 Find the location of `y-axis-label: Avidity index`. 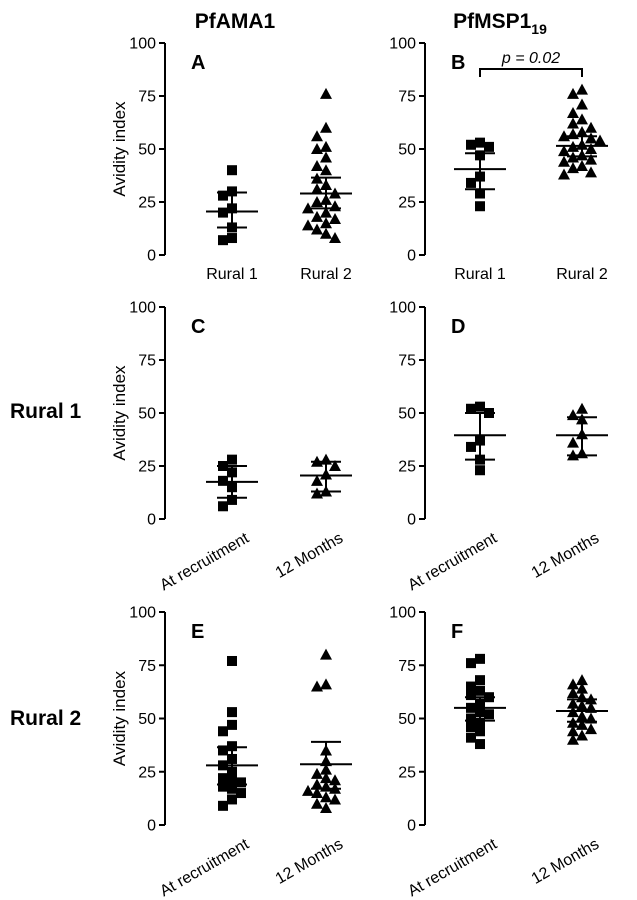

y-axis-label: Avidity index is located at coordinates (119, 413).